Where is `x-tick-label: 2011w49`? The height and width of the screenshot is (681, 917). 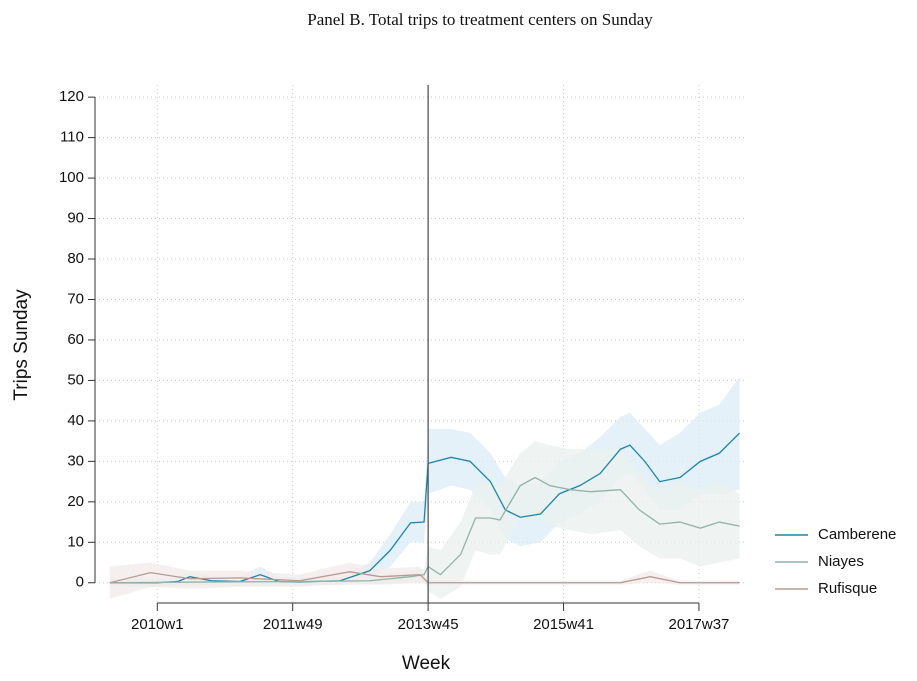
x-tick-label: 2011w49 is located at coordinates (293, 624).